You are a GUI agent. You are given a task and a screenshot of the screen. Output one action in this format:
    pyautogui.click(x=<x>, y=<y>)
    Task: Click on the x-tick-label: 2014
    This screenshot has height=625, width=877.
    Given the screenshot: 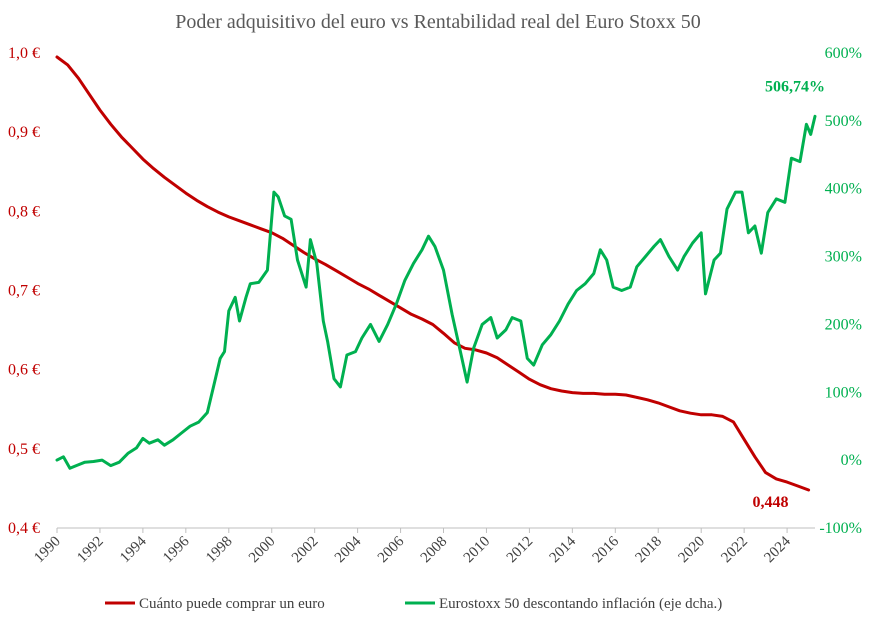 What is the action you would take?
    pyautogui.click(x=563, y=549)
    